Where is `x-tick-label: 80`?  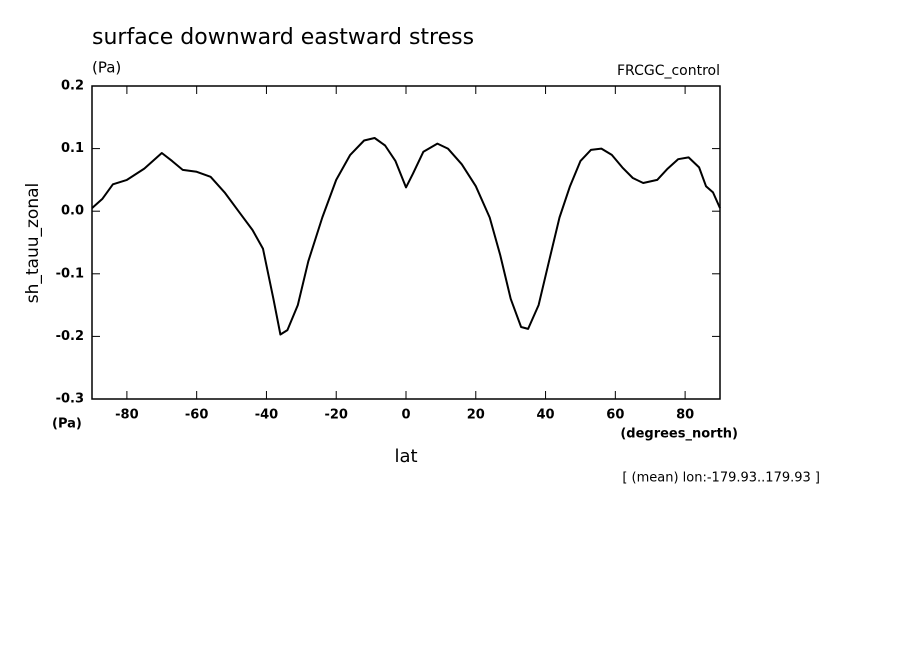
x-tick-label: 80 is located at coordinates (685, 415).